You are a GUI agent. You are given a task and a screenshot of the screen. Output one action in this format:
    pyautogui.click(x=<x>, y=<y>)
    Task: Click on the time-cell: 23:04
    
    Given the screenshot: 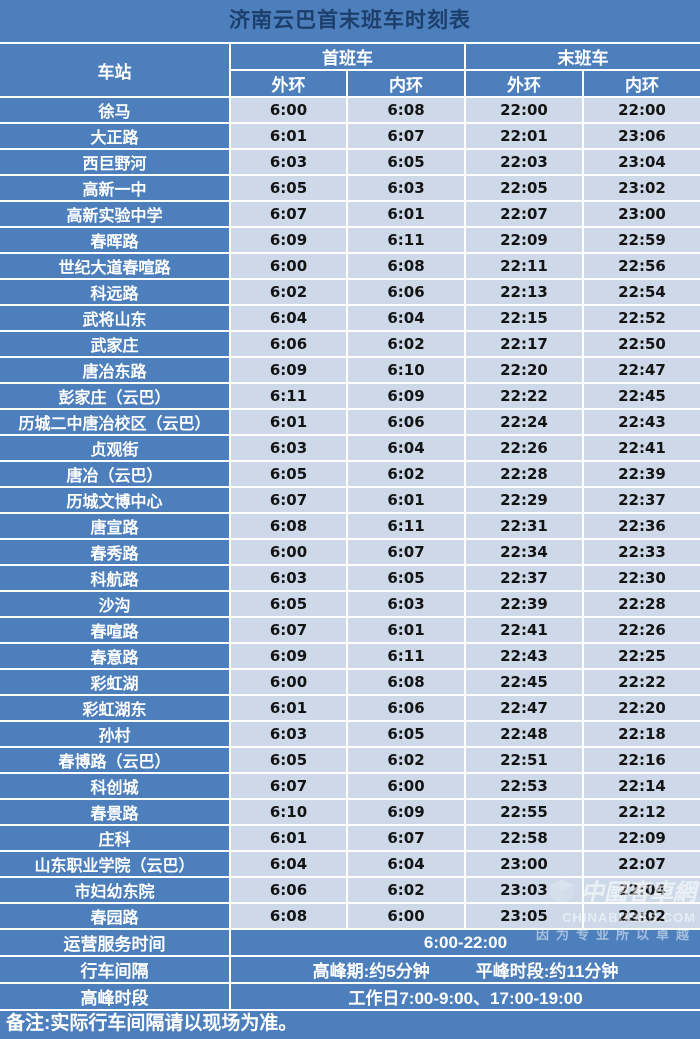 What is the action you would take?
    pyautogui.click(x=641, y=162)
    